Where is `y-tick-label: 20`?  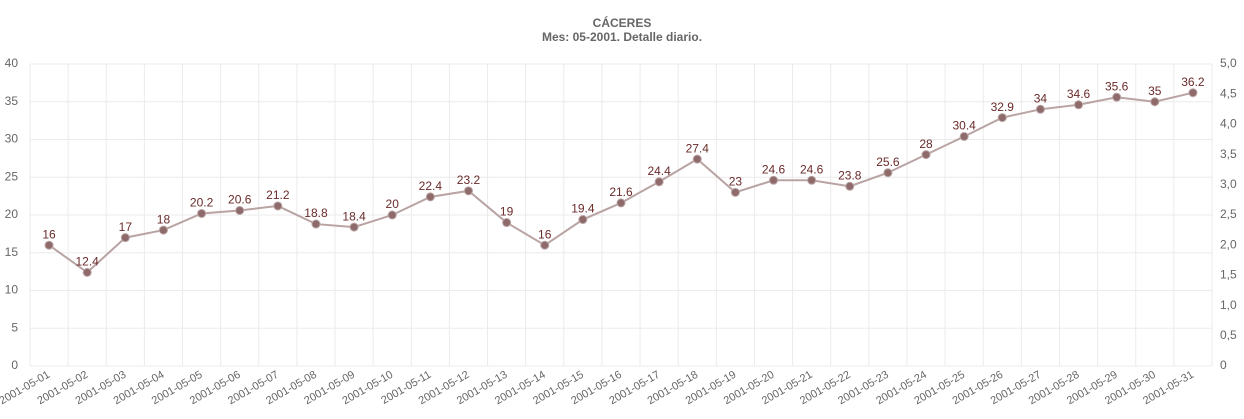
y-tick-label: 20 is located at coordinates (12, 214).